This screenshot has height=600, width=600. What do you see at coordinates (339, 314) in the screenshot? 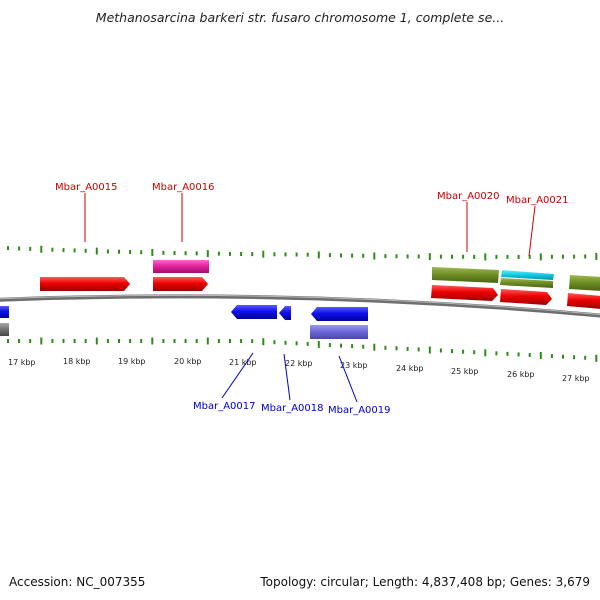
I see `gene-mbar-a0019` at bounding box center [339, 314].